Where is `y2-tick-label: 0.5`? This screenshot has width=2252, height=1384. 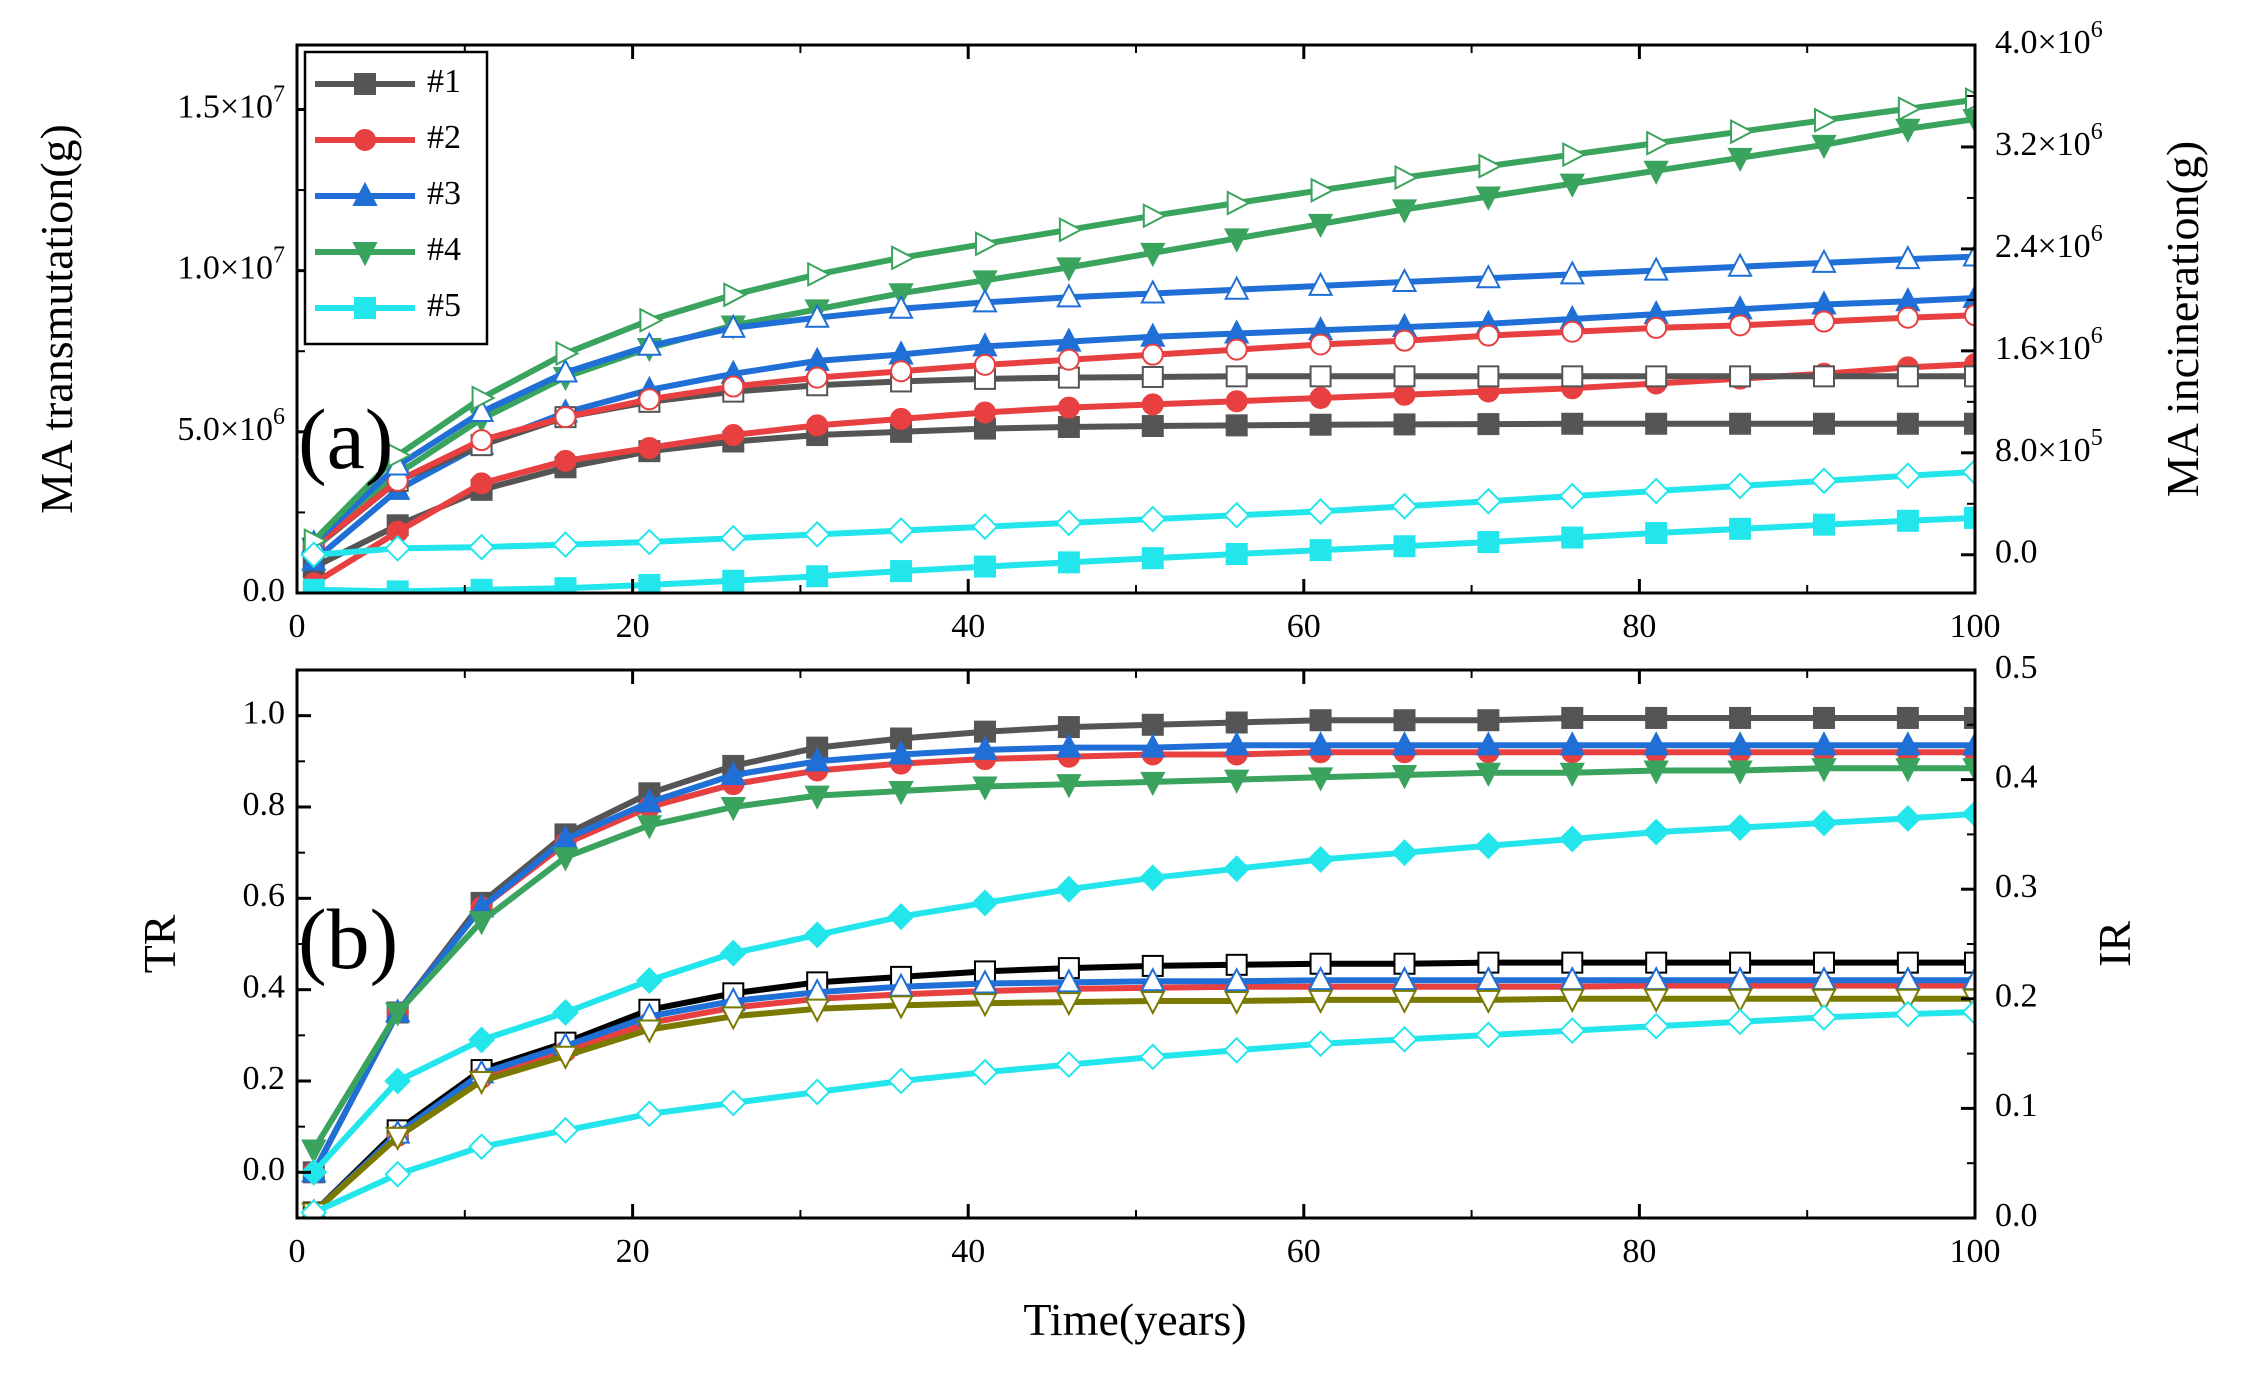
y2-tick-label: 0.5 is located at coordinates (2016, 667).